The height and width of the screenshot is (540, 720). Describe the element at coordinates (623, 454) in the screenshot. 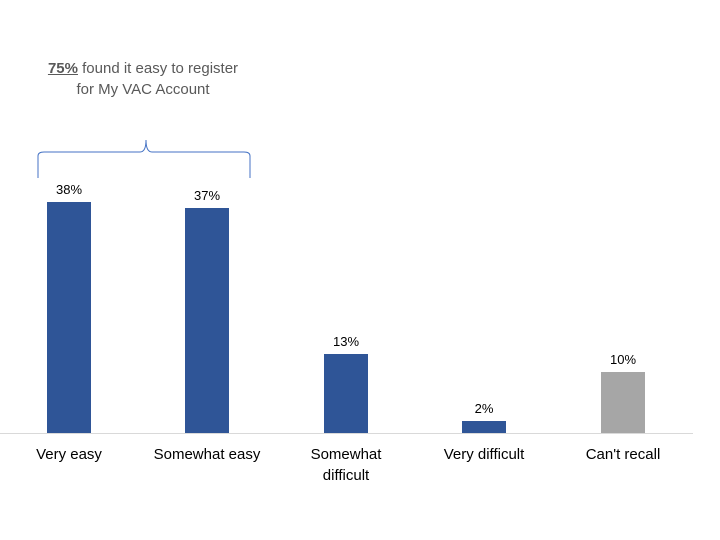

I see `category-label: Can't recall` at that location.